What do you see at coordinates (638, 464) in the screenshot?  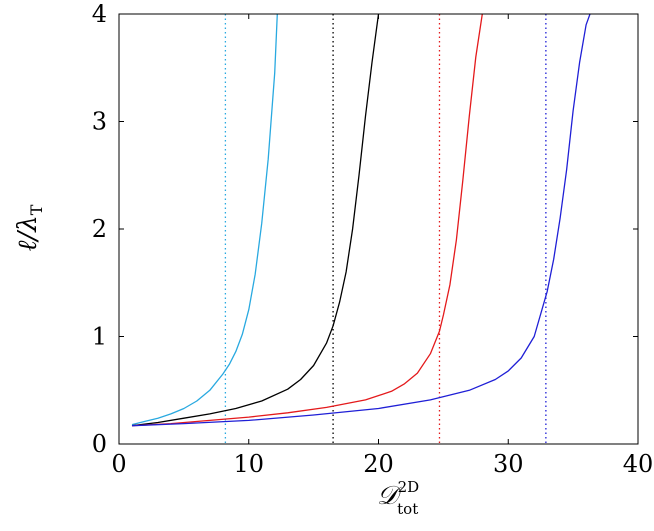 I see `x-tick-label: 40` at bounding box center [638, 464].